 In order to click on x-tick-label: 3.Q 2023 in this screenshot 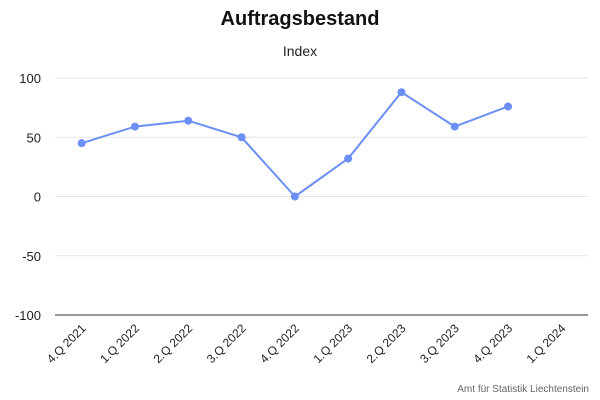, I will do `click(439, 343)`.